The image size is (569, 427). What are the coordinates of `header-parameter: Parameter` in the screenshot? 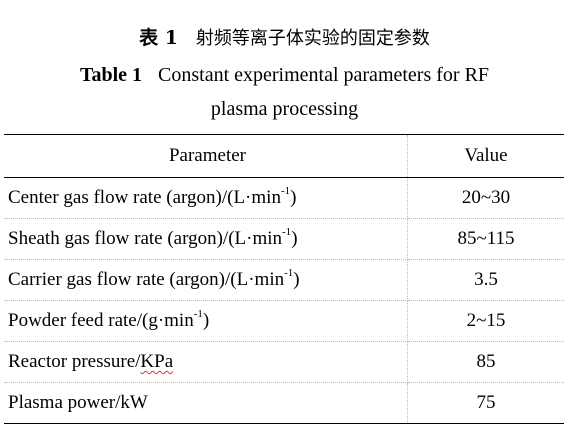 It's located at (206, 156).